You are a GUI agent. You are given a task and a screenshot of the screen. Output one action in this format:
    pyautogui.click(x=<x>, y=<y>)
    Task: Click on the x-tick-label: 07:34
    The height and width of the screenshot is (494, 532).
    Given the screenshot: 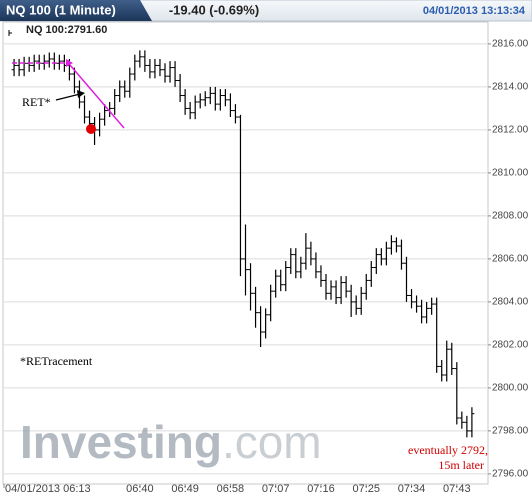 What is the action you would take?
    pyautogui.click(x=412, y=488)
    